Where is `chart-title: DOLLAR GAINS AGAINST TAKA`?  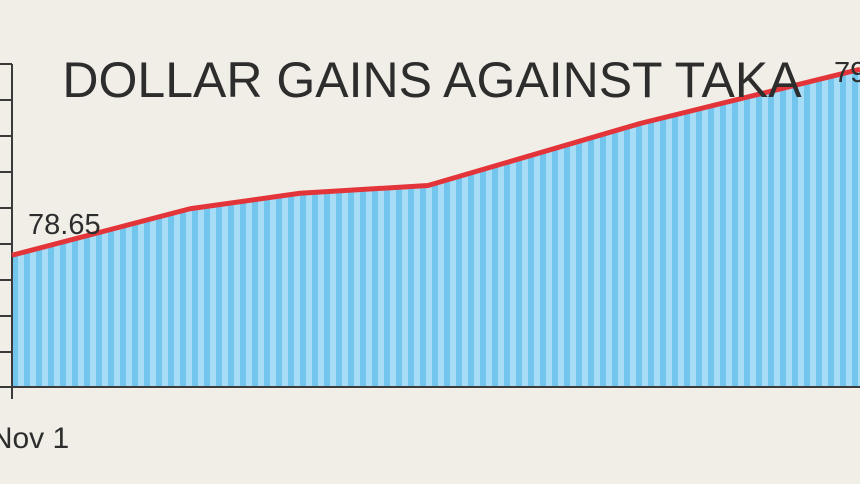
chart-title: DOLLAR GAINS AGAINST TAKA is located at coordinates (432, 80).